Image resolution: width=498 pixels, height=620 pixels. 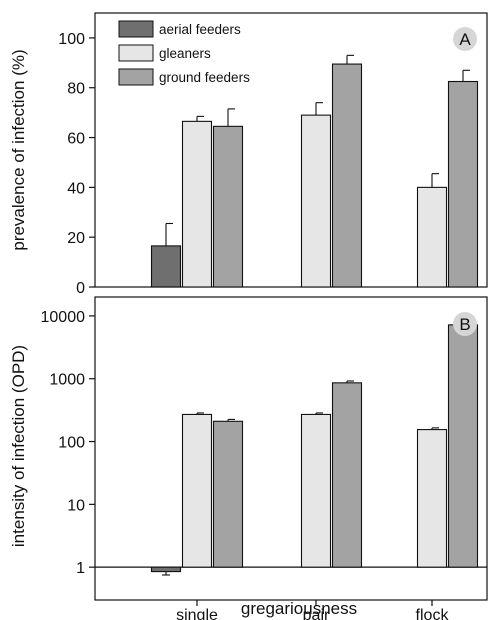 I want to click on panel-b-y-tick-label: 10000, so click(x=63, y=317).